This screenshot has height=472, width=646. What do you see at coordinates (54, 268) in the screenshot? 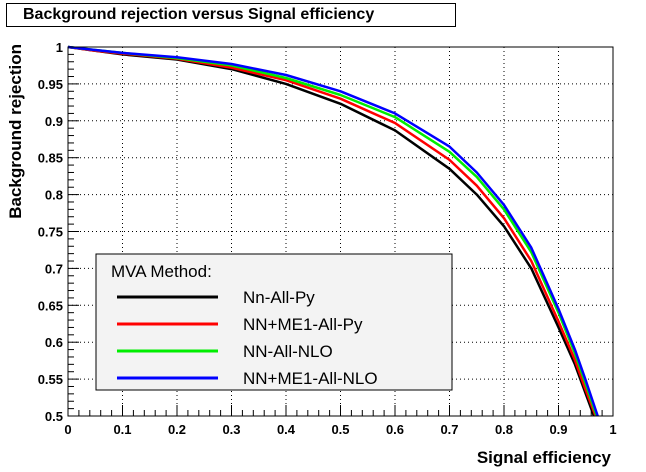
I see `y-tick-label: 0.7` at bounding box center [54, 268].